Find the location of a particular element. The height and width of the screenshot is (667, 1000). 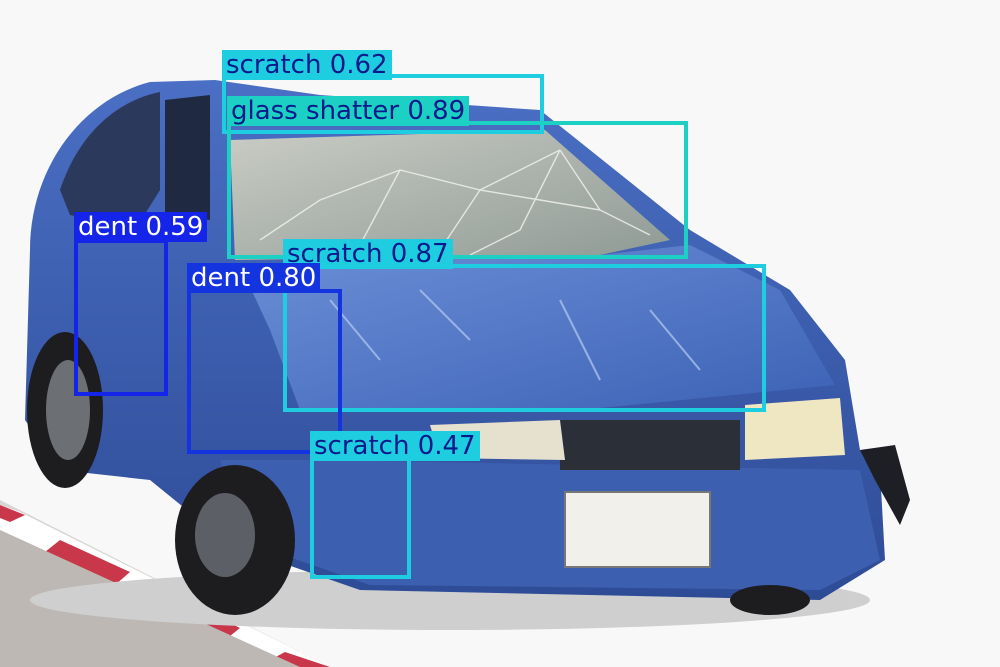

detection-label: glass shatter 0.89 is located at coordinates (348, 111).